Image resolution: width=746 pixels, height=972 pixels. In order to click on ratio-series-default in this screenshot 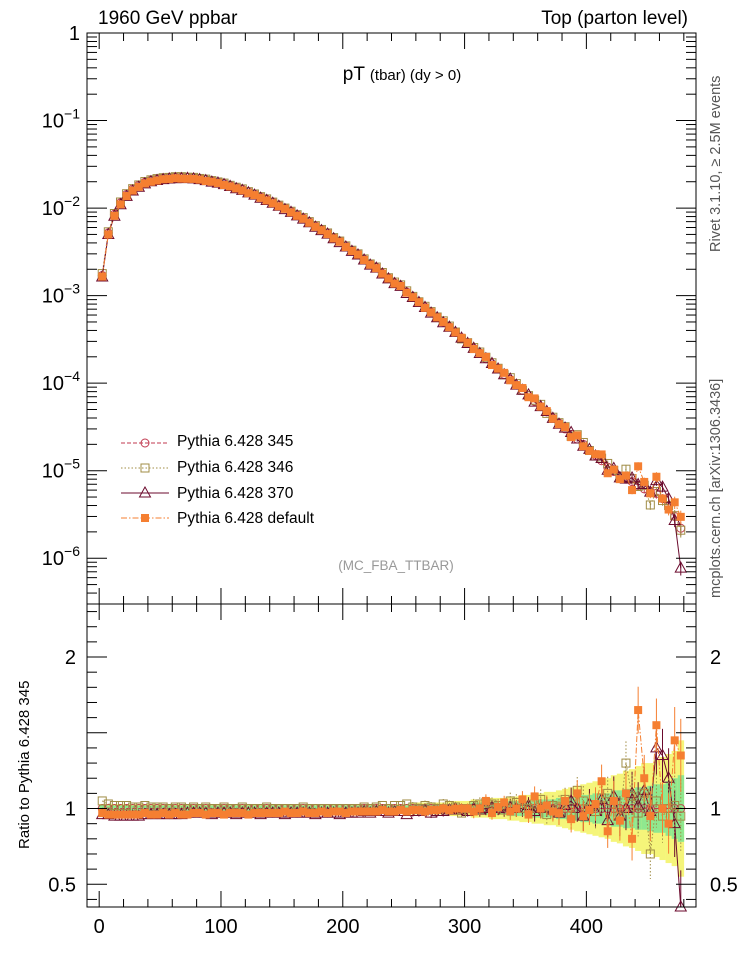, I will do `click(391, 773)`.